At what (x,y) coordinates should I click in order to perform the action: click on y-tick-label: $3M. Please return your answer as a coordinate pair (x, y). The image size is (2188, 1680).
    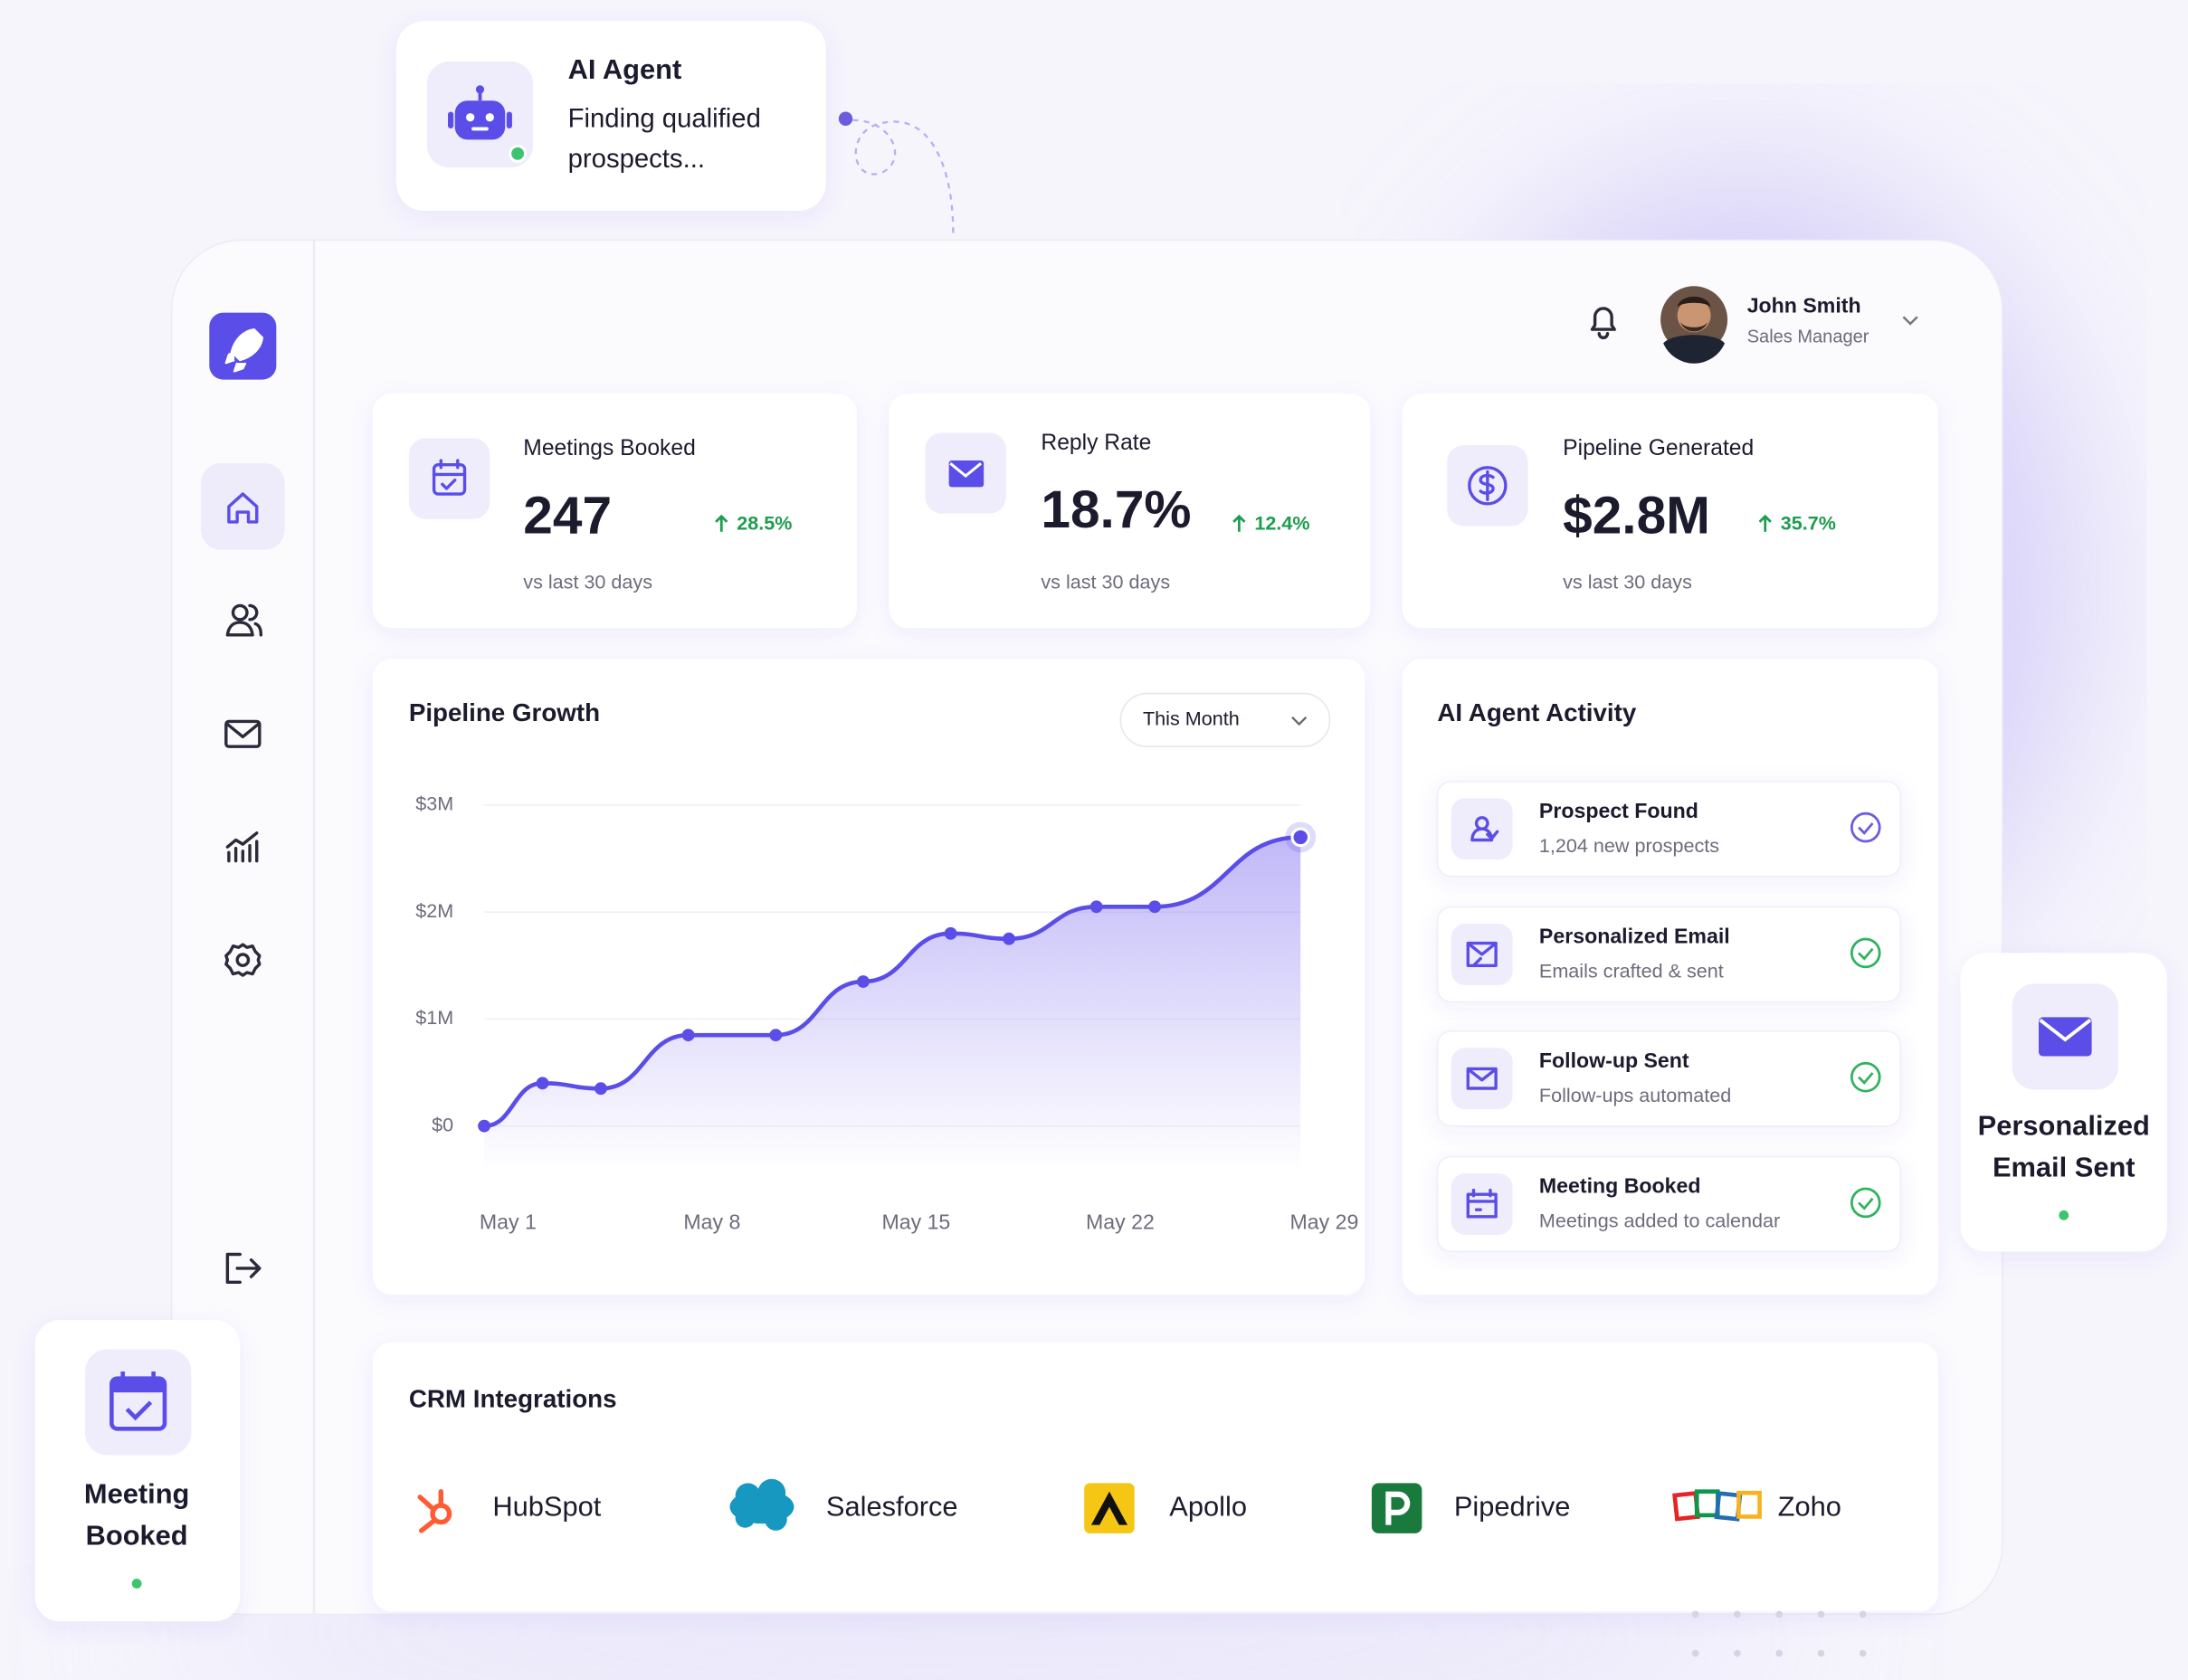
    Looking at the image, I should click on (434, 804).